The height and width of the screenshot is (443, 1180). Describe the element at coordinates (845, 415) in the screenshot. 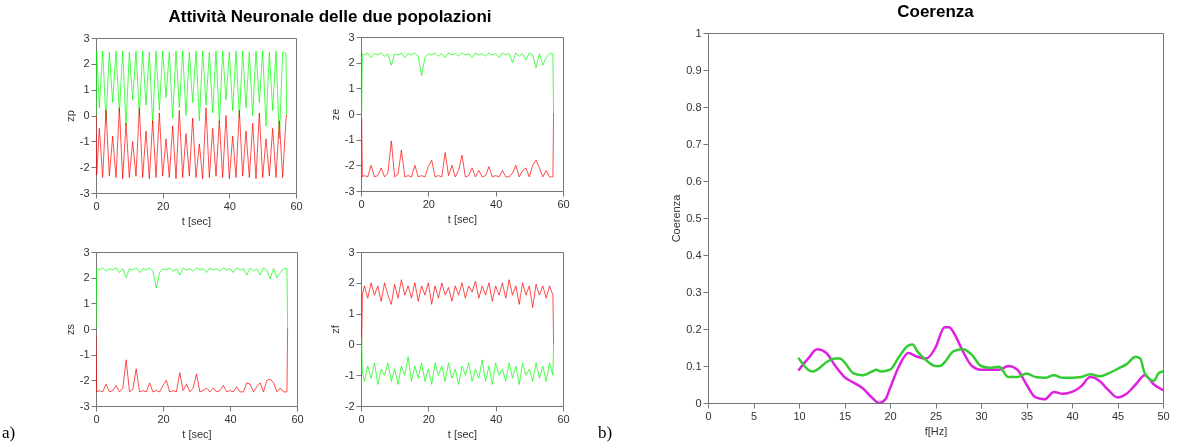

I see `x-tick-label: 15` at that location.